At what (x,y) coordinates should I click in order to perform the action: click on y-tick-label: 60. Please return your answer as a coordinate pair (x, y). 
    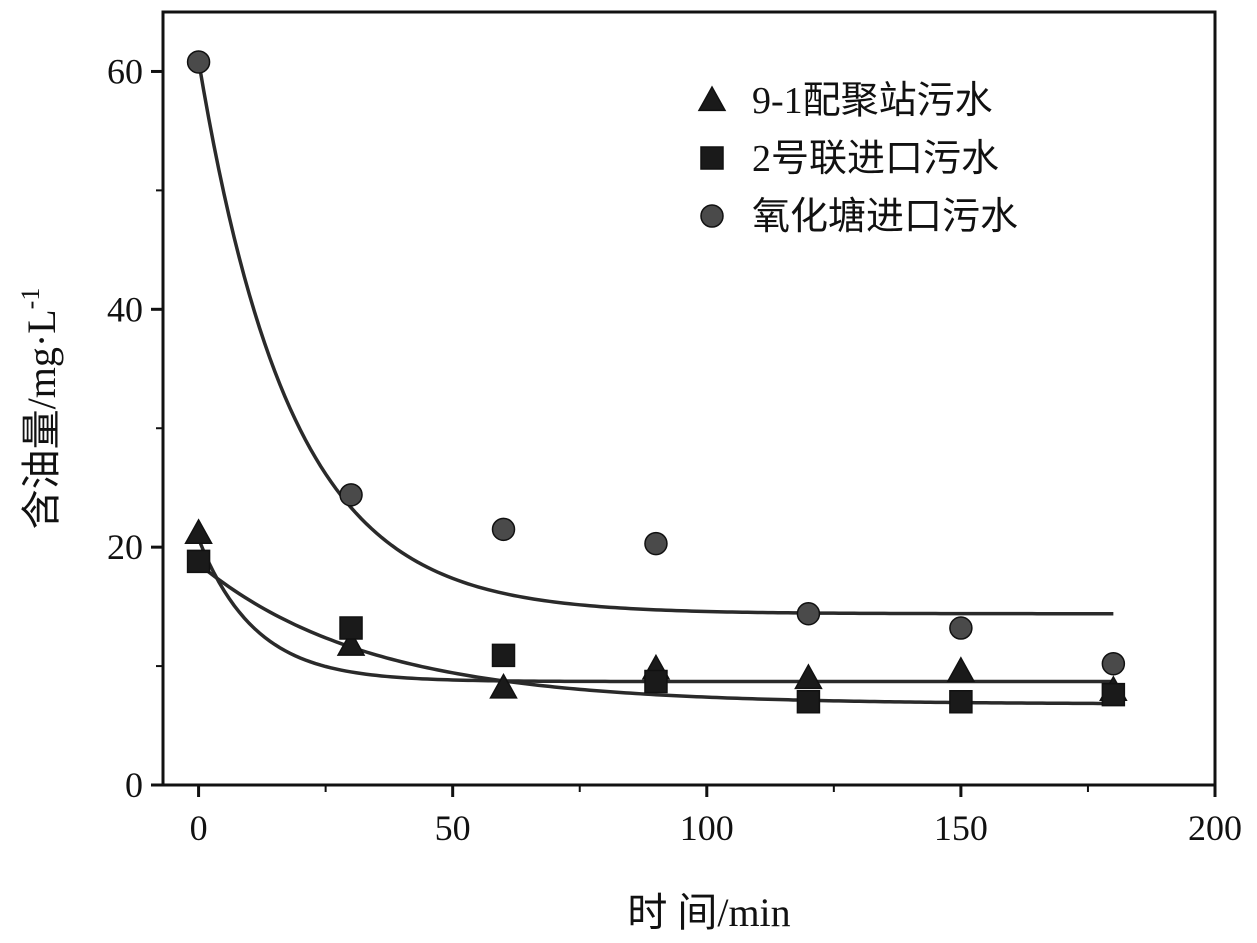
    Looking at the image, I should click on (125, 71).